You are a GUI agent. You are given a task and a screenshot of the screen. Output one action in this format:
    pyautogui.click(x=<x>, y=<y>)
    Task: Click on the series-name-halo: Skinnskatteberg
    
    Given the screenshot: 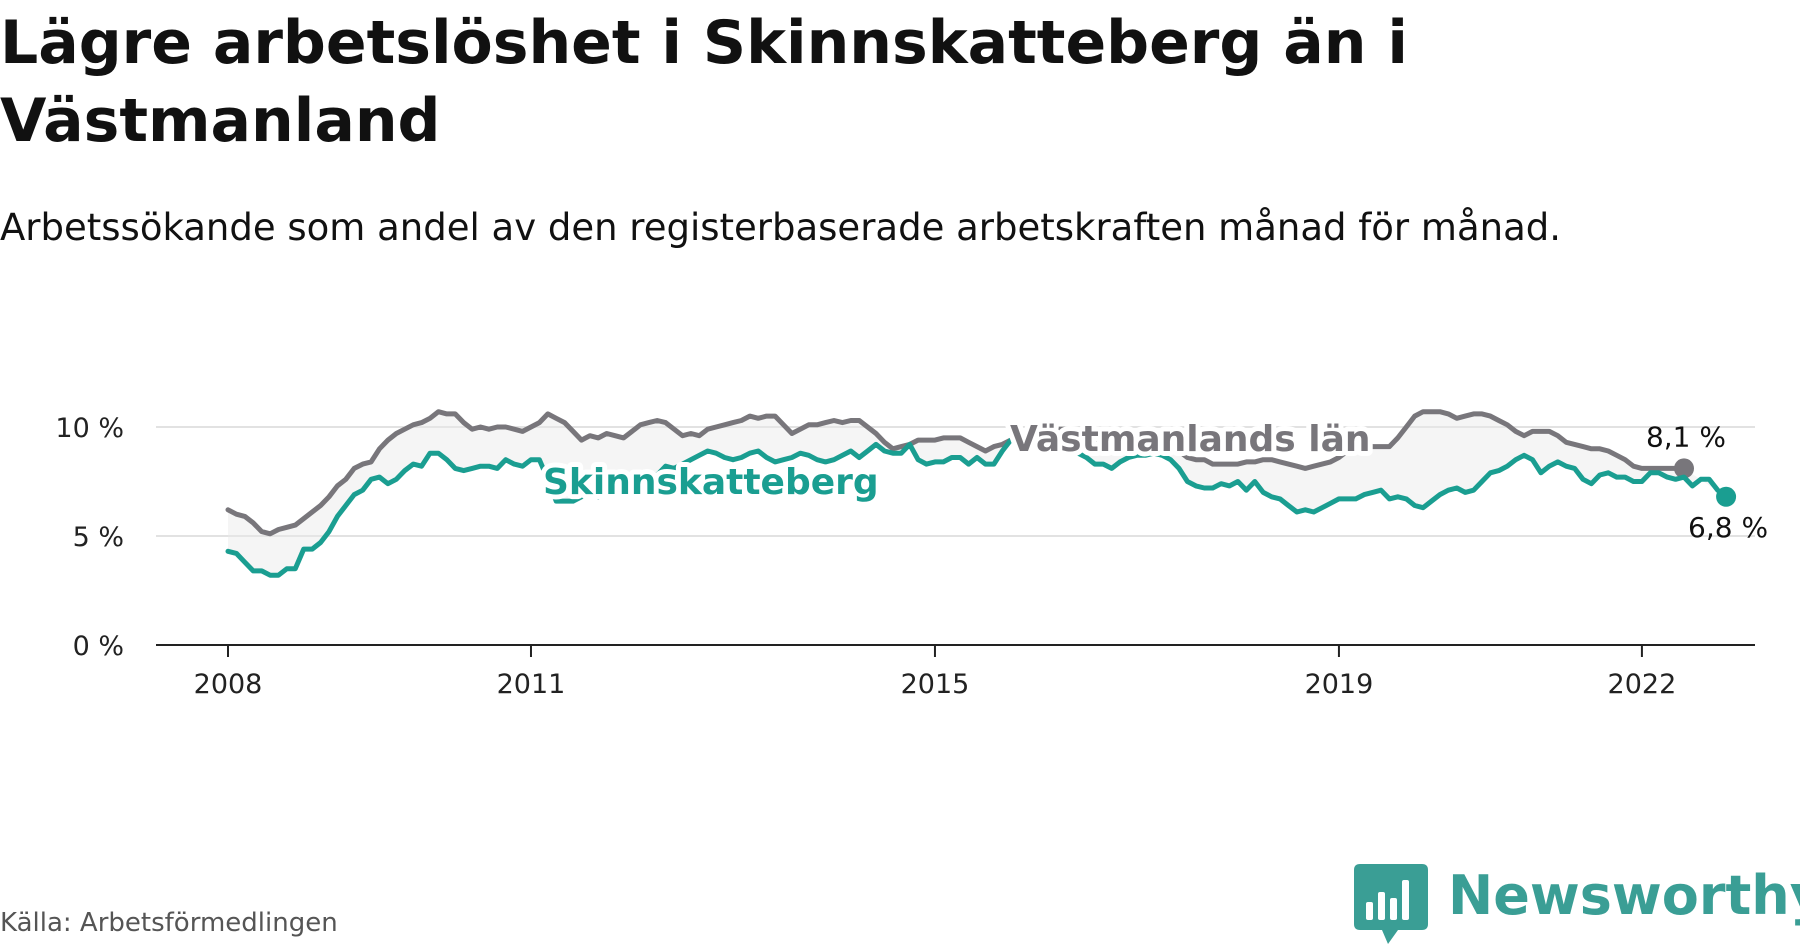 What is the action you would take?
    pyautogui.click(x=711, y=482)
    